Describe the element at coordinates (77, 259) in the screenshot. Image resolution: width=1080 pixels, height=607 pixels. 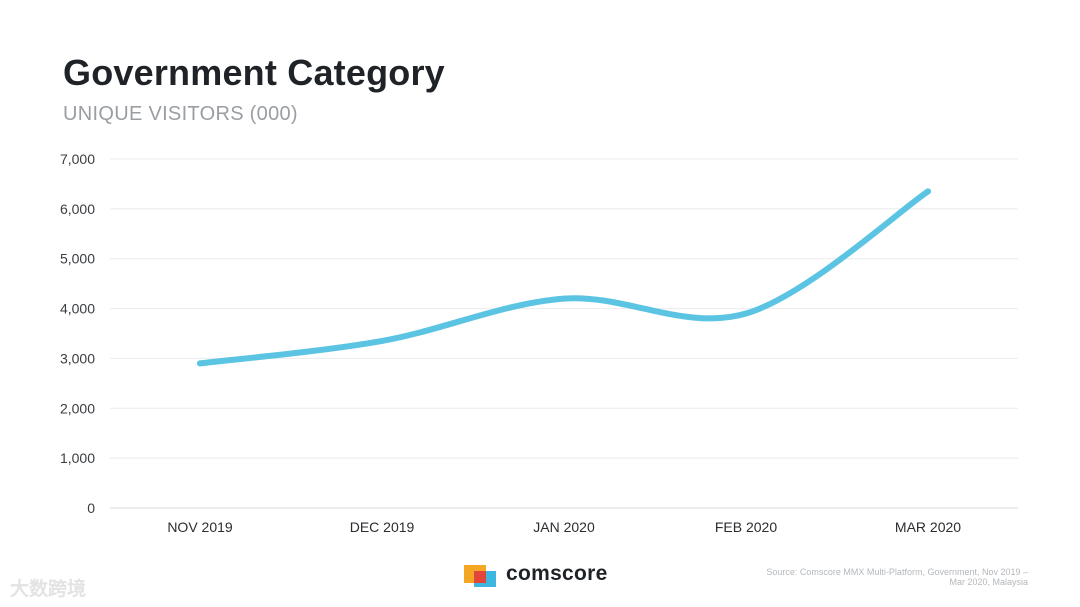
I see `y-tick-label: 5,000` at that location.